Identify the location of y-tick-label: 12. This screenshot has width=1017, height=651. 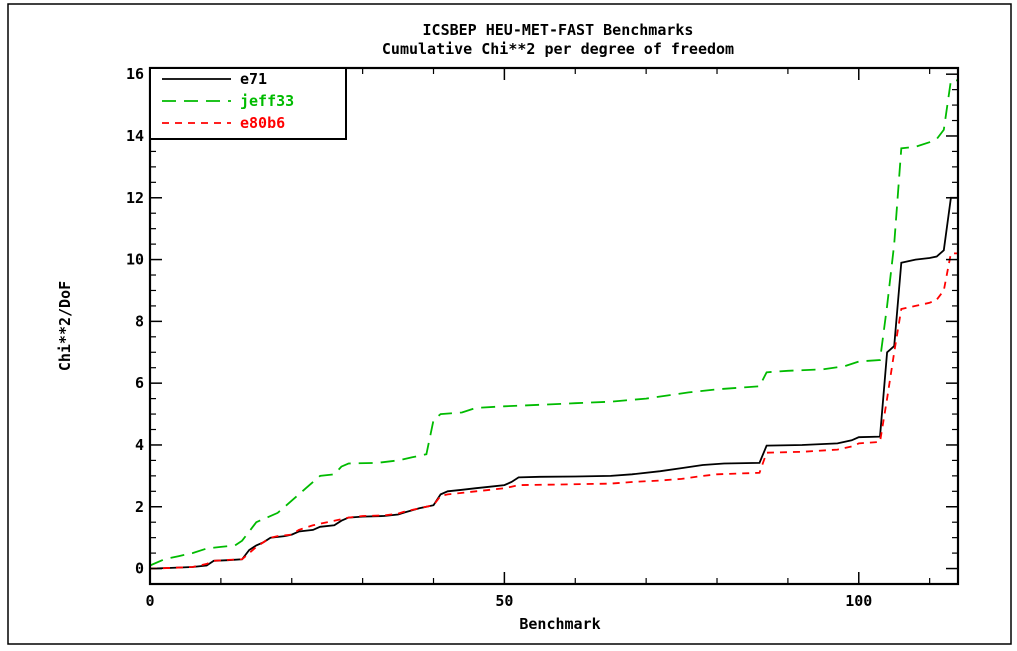
(135, 198).